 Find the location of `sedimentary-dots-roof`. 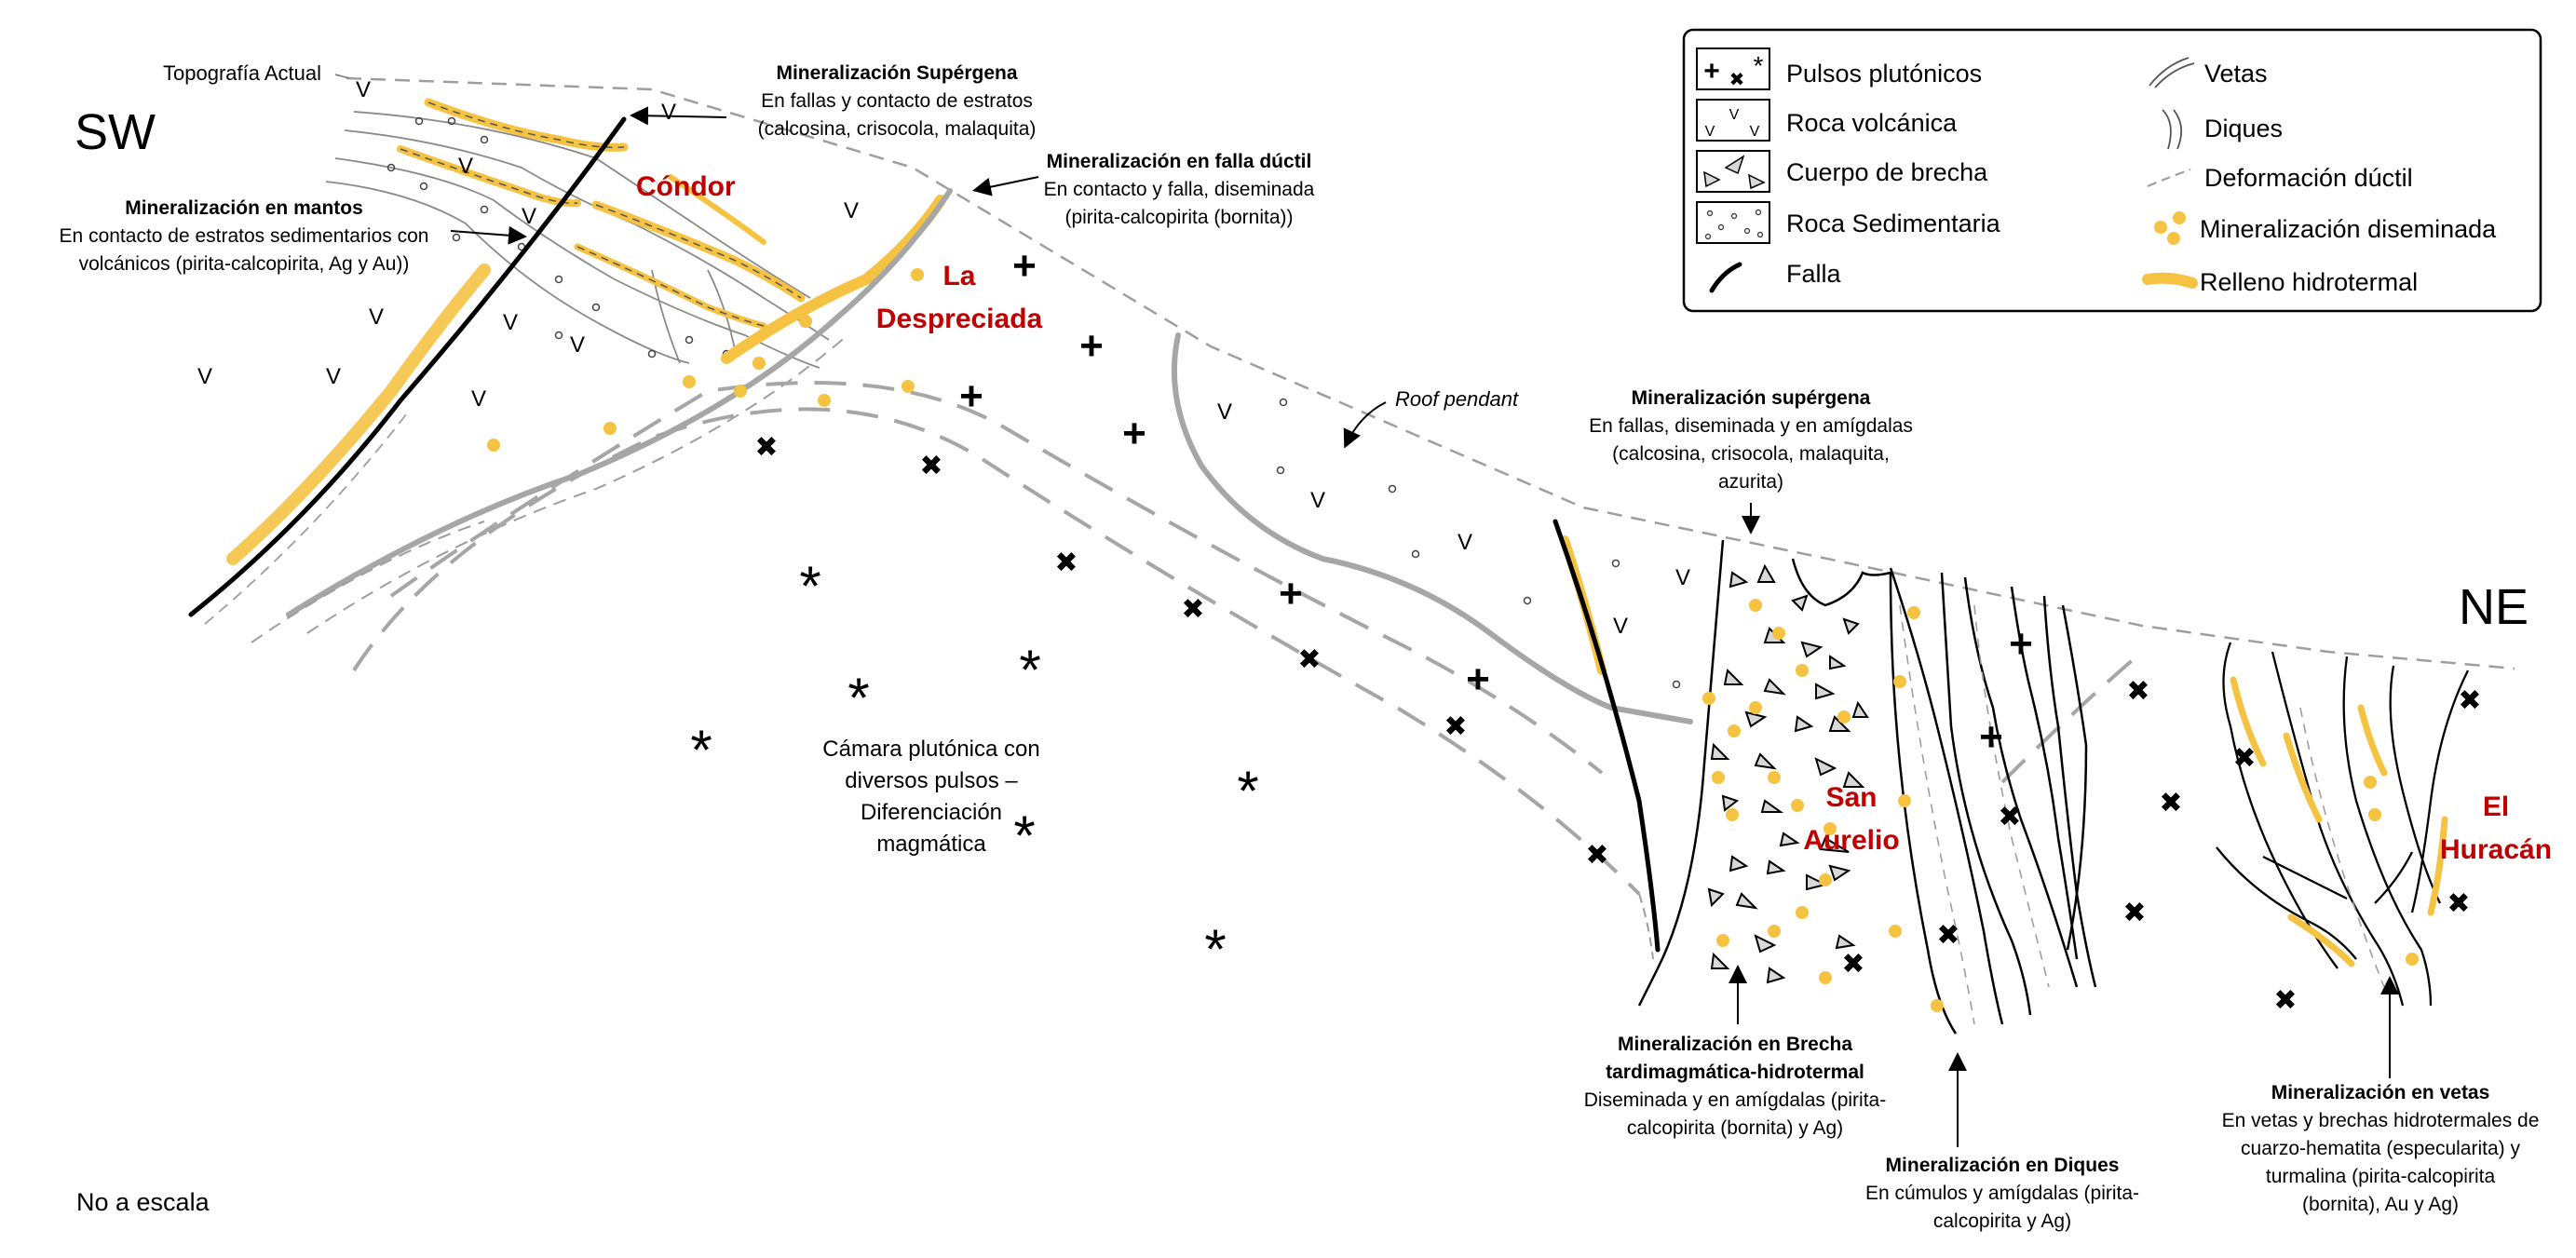

sedimentary-dots-roof is located at coordinates (1478, 544).